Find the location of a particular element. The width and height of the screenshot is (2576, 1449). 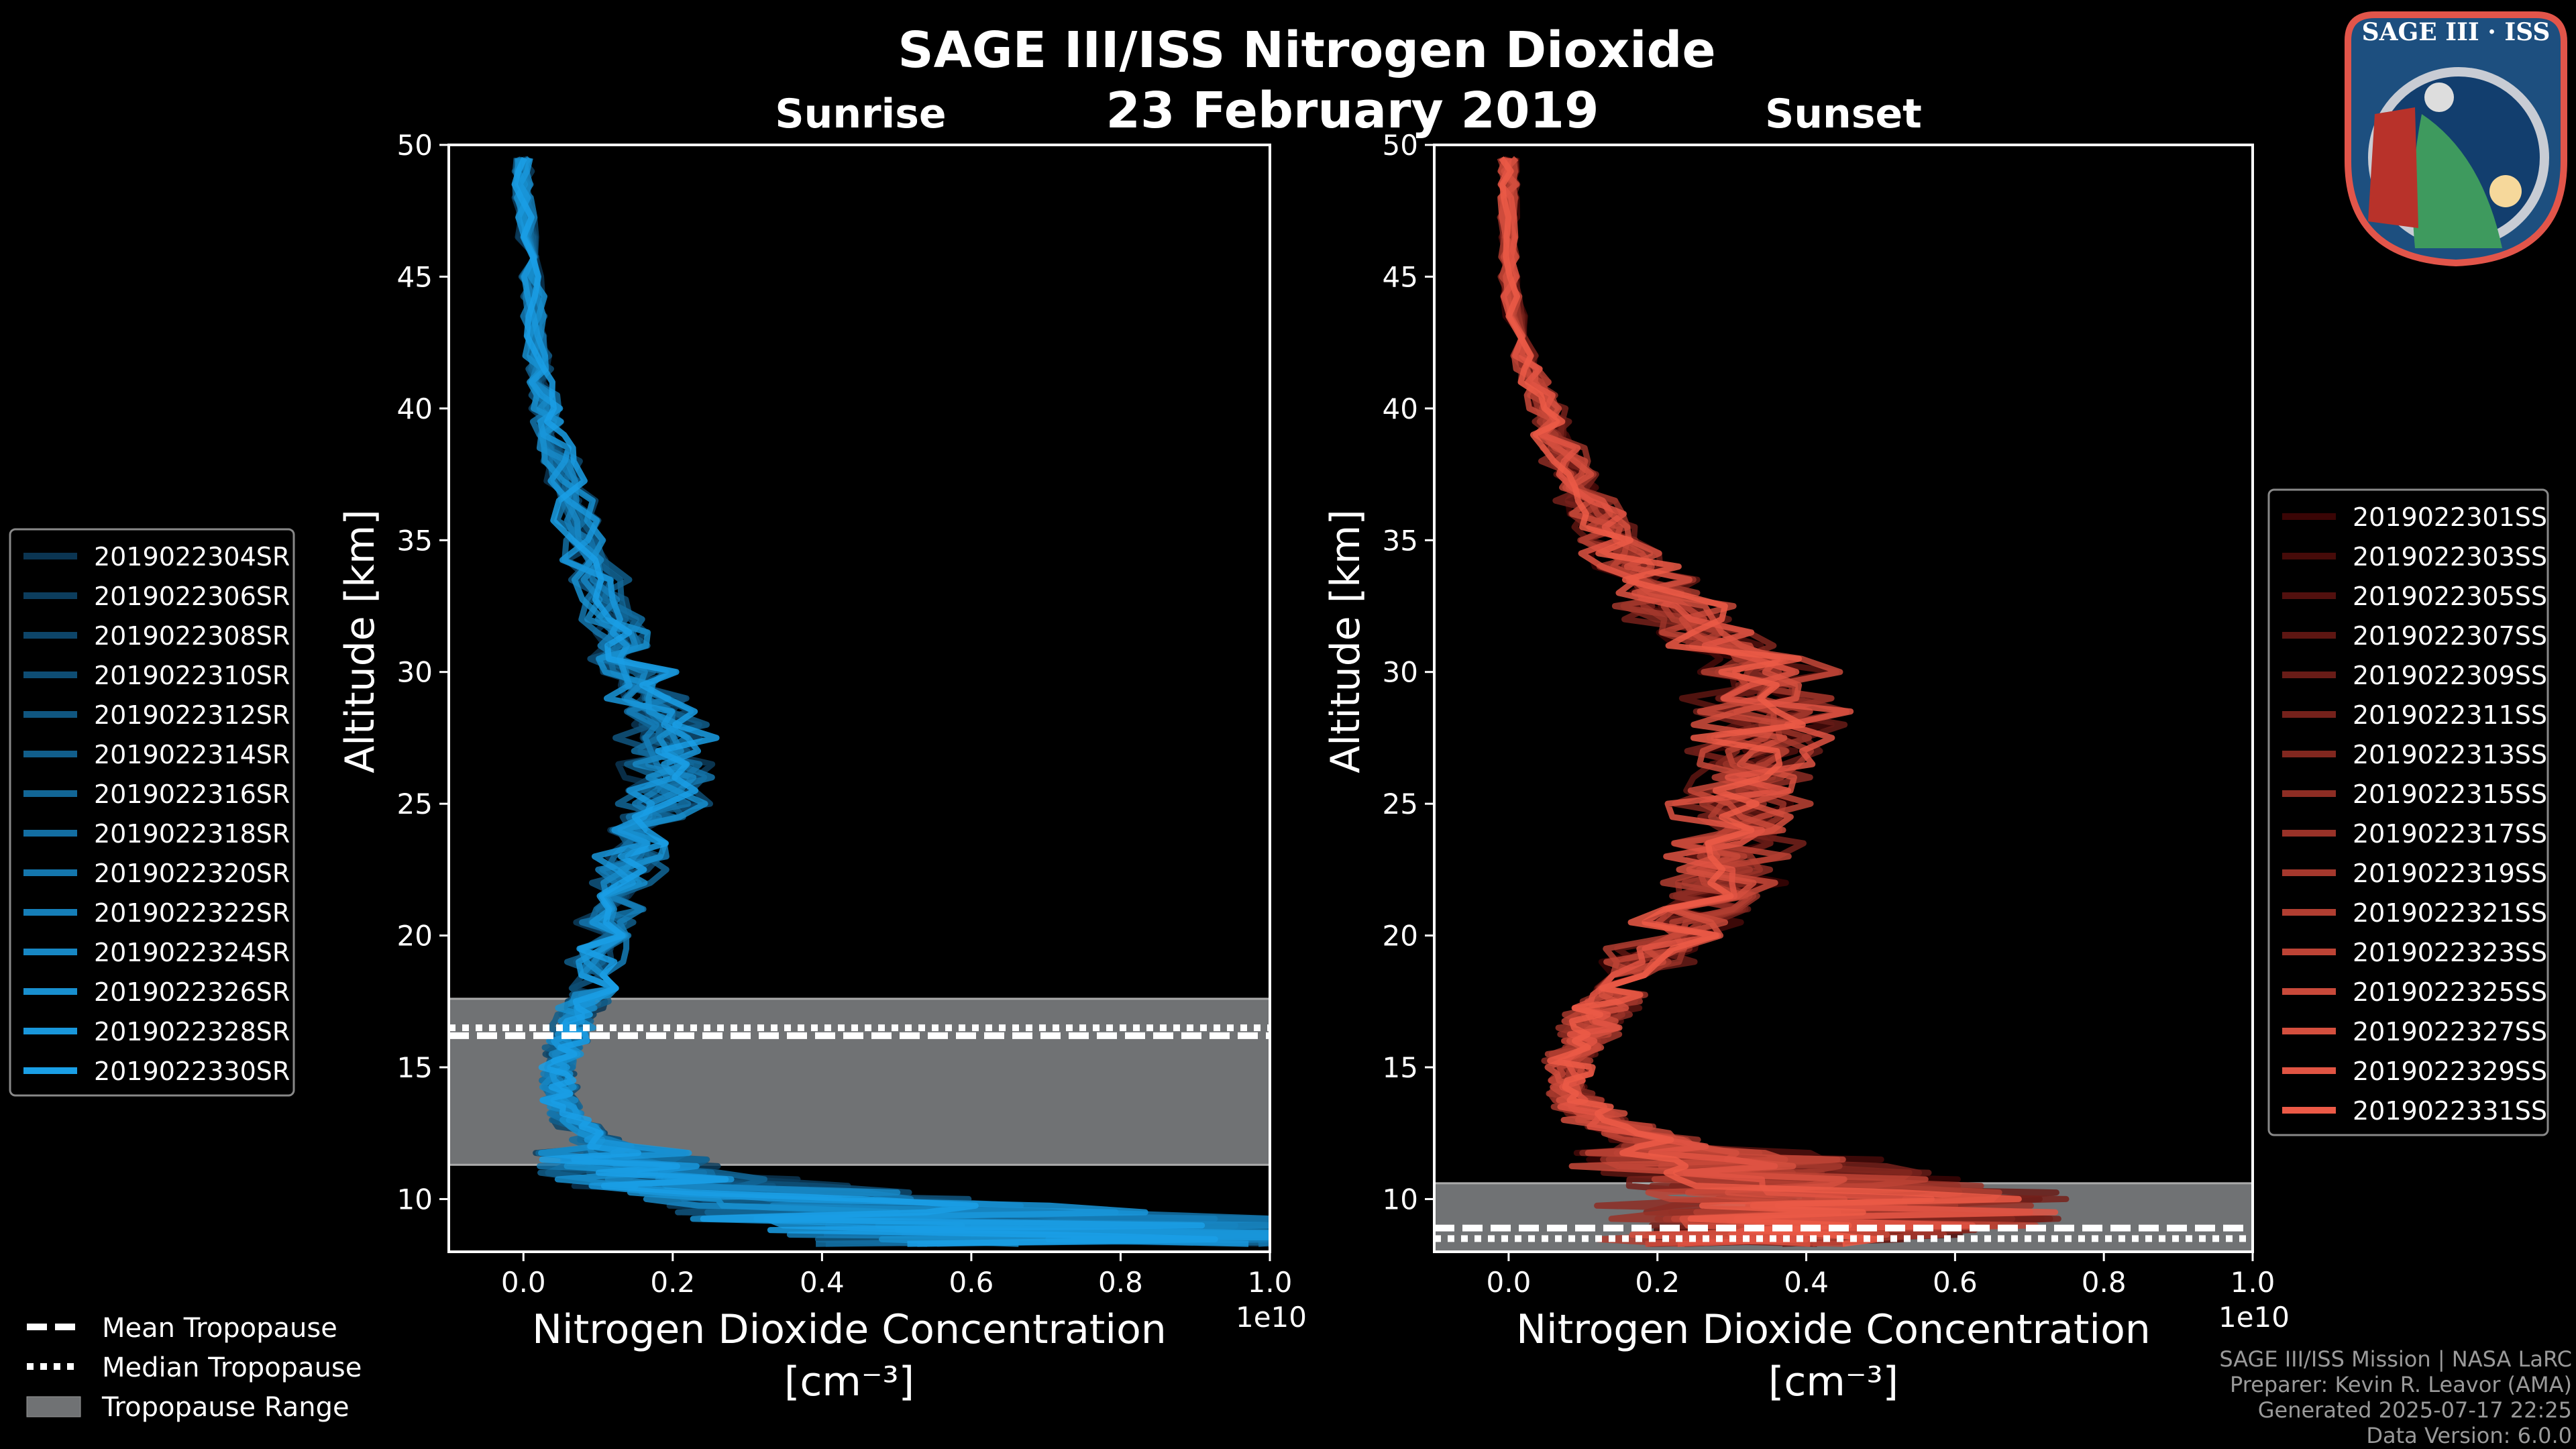

legend-label: 2019022327SS is located at coordinates (2450, 1031).